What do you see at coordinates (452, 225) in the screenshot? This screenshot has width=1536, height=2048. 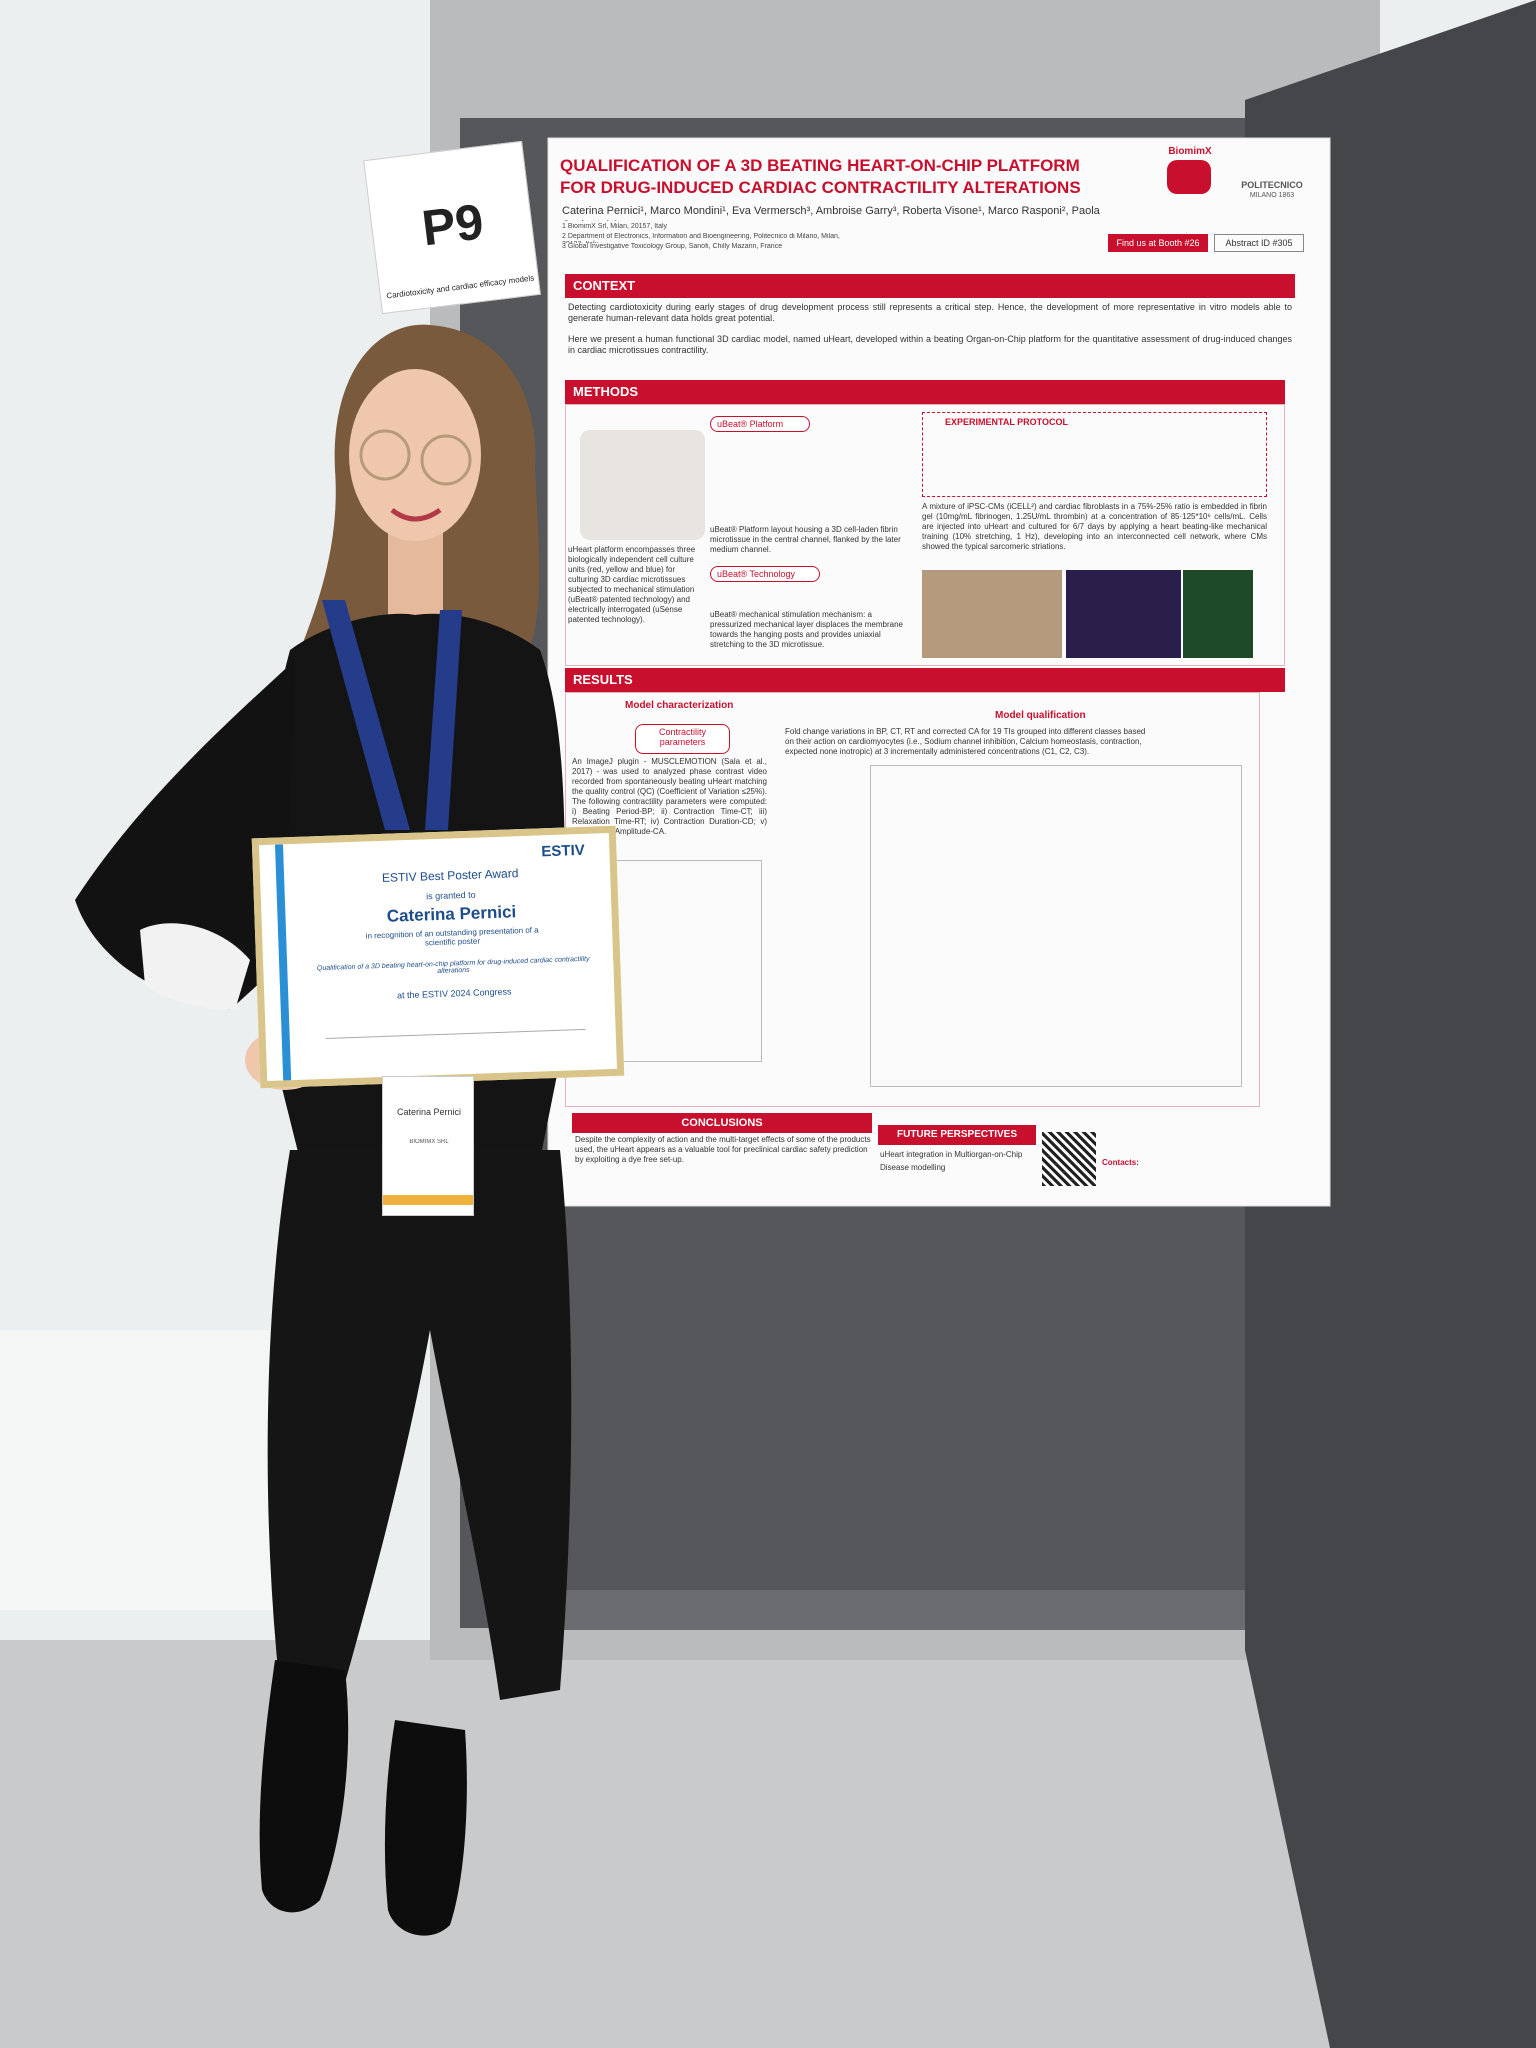 I see `booth-code: P9` at bounding box center [452, 225].